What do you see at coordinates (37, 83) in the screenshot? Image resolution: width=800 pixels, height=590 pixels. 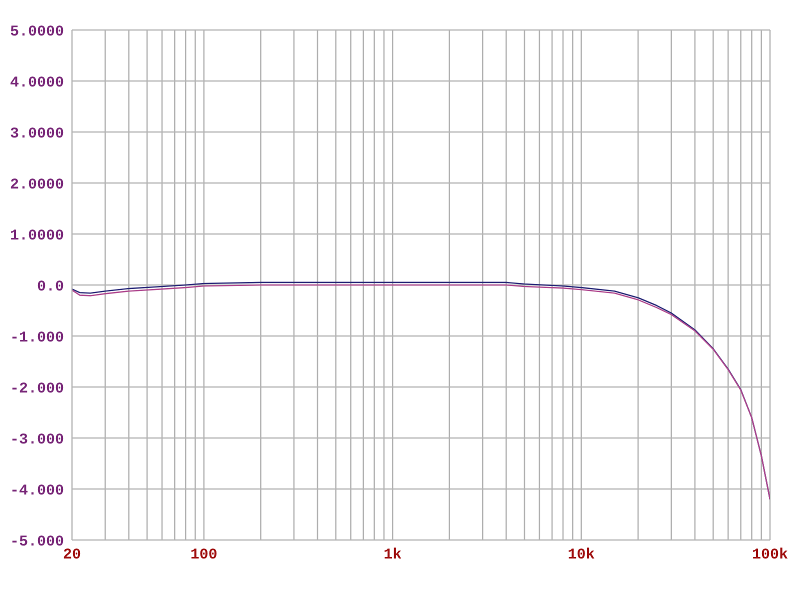 I see `y-tick-label: 4.0000` at bounding box center [37, 83].